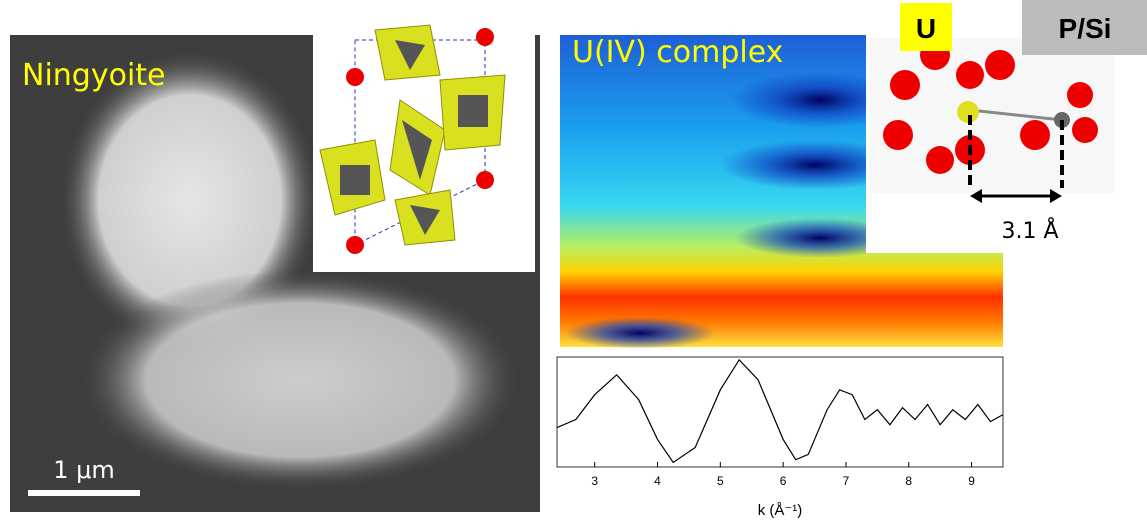 The height and width of the screenshot is (527, 1147). What do you see at coordinates (84, 493) in the screenshot?
I see `scale-bar` at bounding box center [84, 493].